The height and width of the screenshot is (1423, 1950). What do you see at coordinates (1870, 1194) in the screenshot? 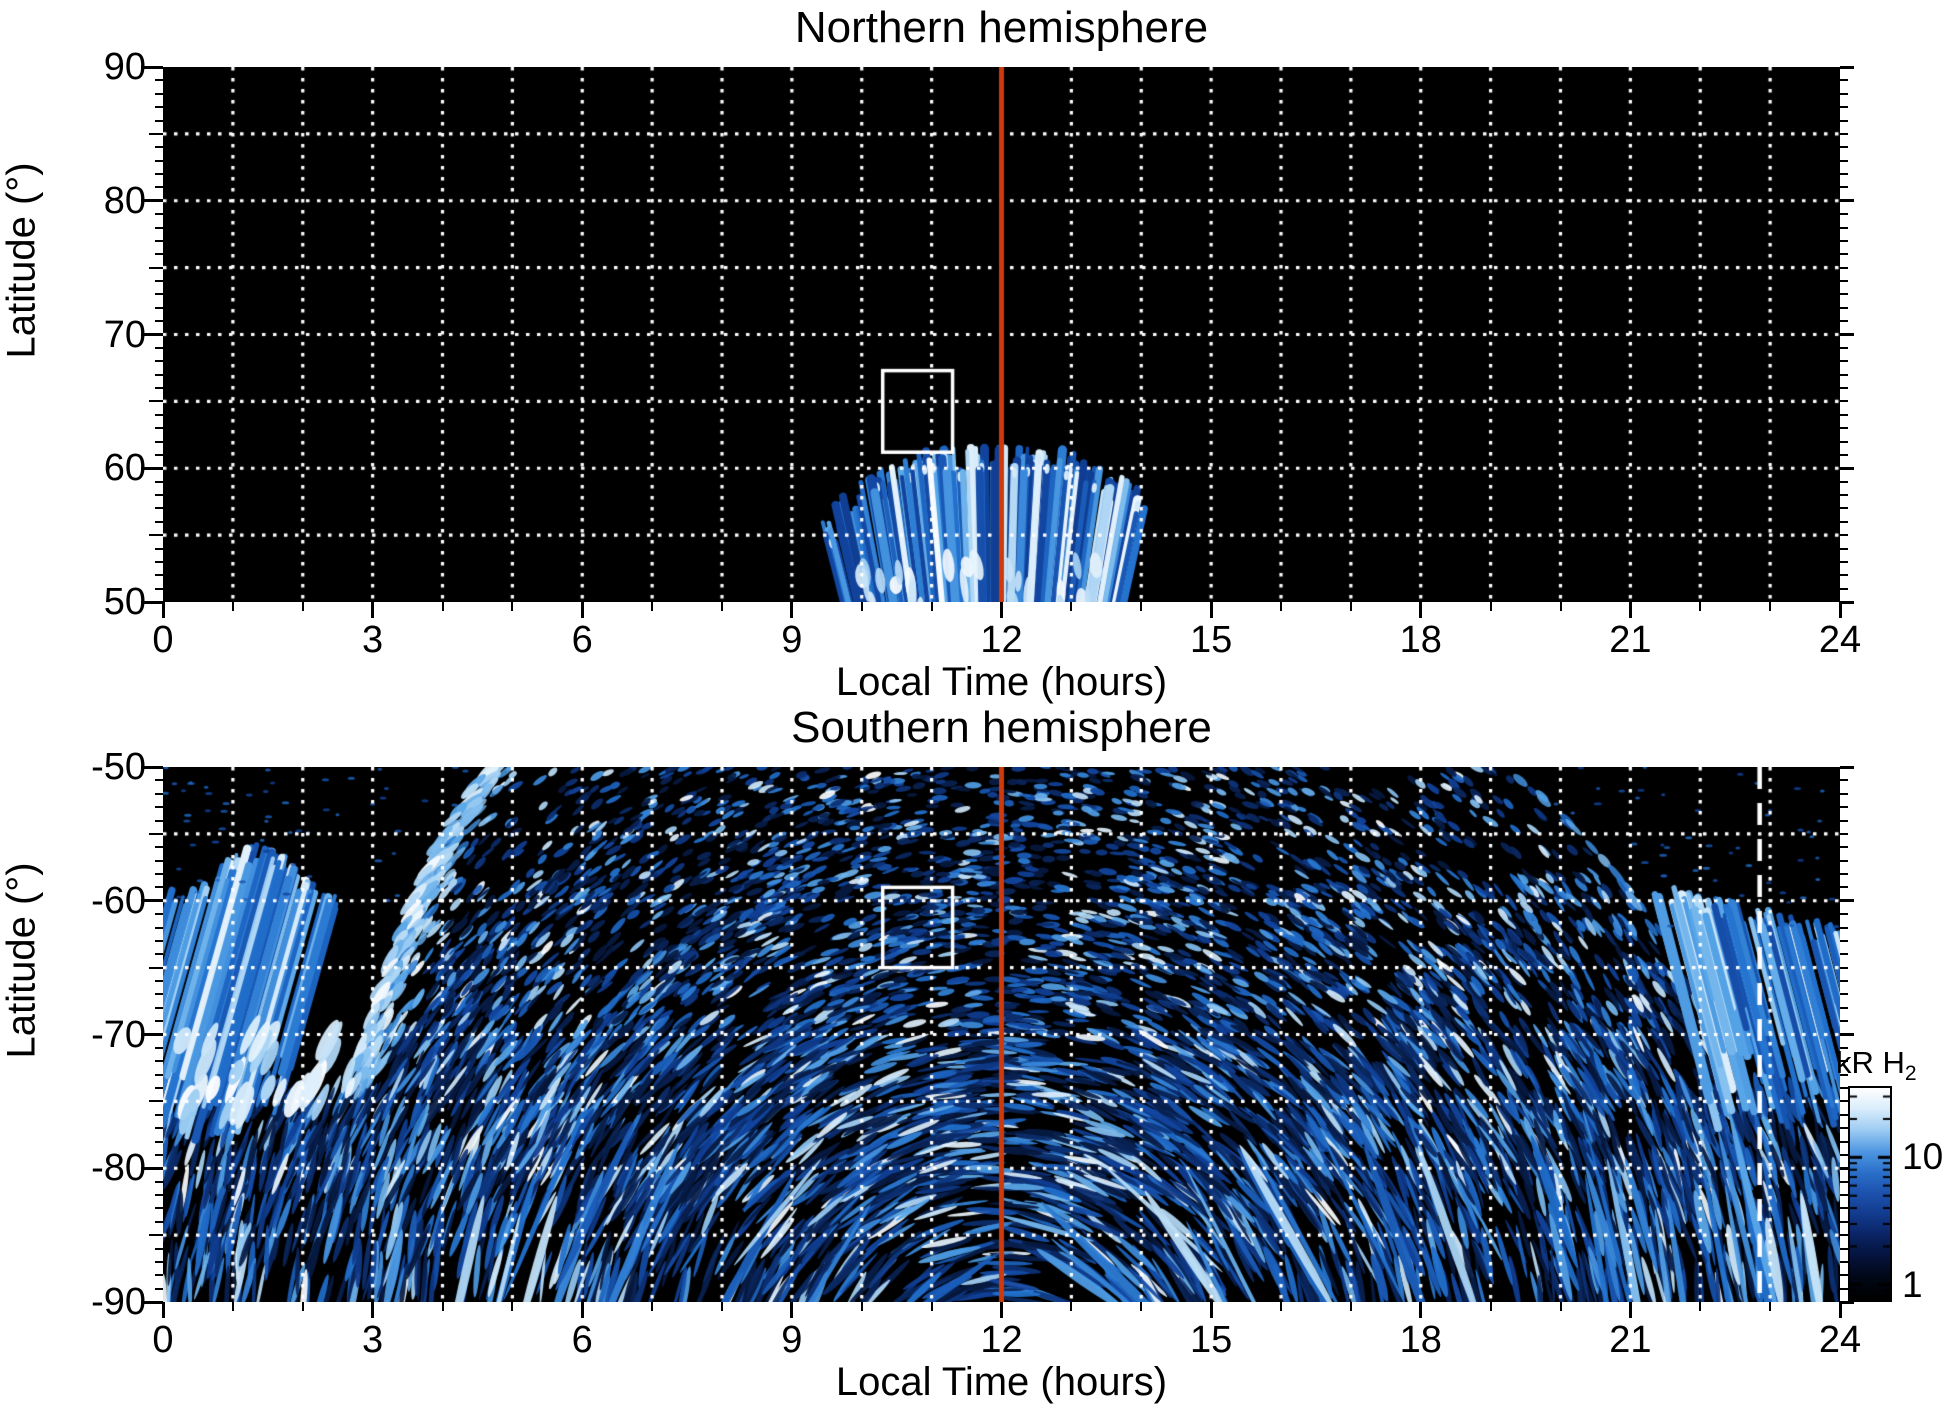
I see `colorbar-gradient` at bounding box center [1870, 1194].